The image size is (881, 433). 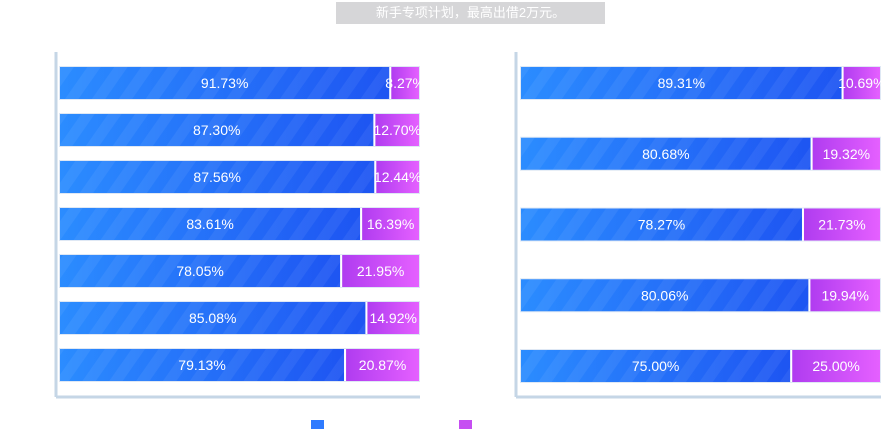 I want to click on data-label-series-1: 87.30%, so click(x=216, y=130).